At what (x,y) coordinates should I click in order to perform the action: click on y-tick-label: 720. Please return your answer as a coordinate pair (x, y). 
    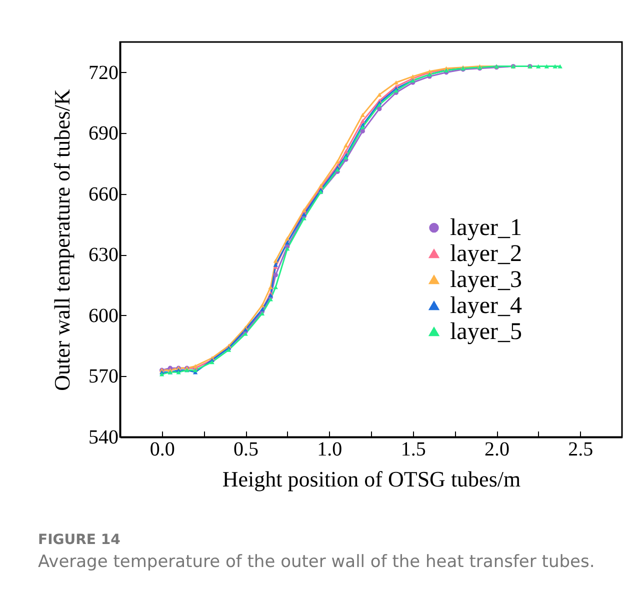
    Looking at the image, I should click on (103, 73).